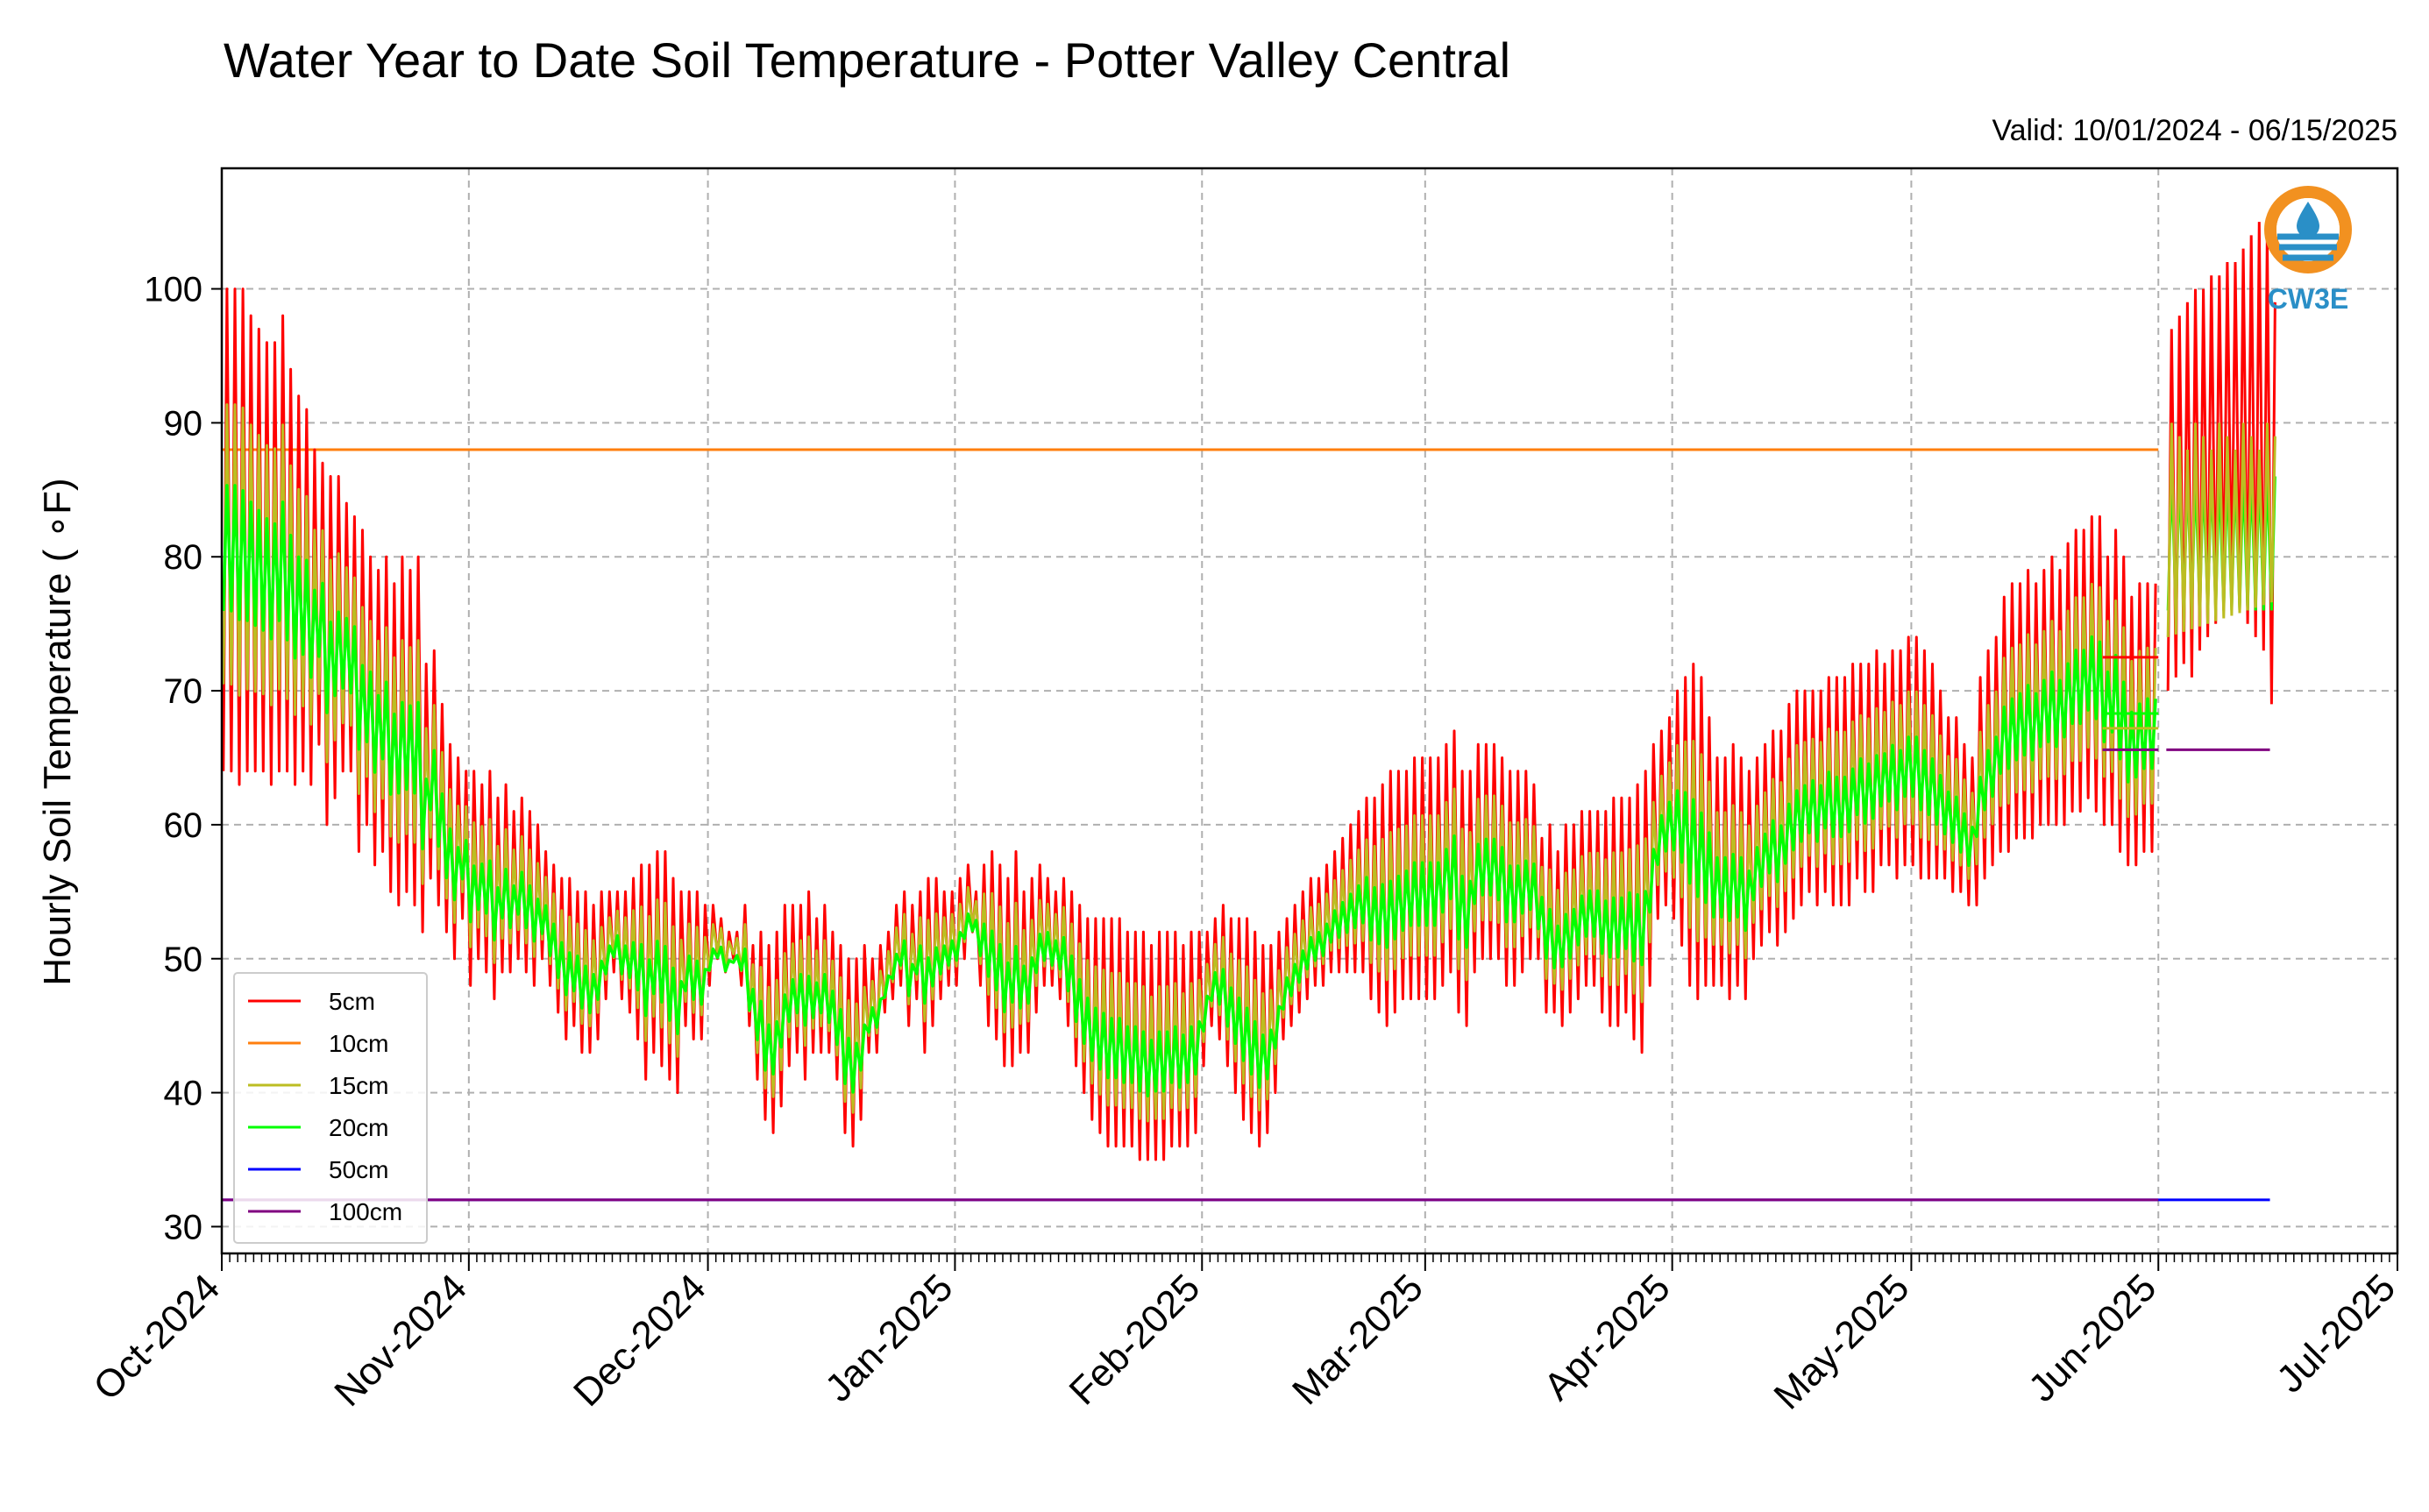 This screenshot has height=1512, width=2429. Describe the element at coordinates (2336, 1333) in the screenshot. I see `x-tick-label: Jul-2025` at that location.